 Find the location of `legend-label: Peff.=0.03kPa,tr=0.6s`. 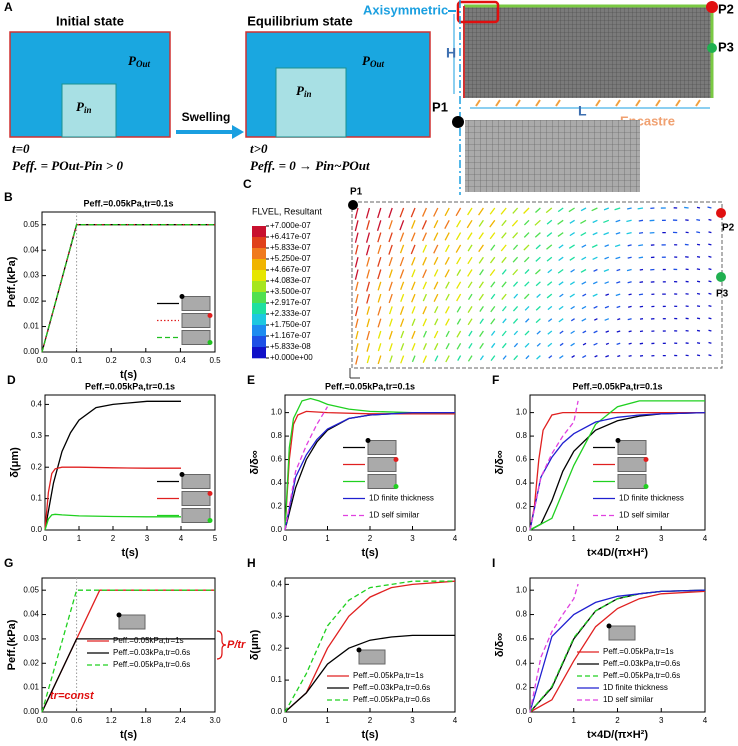

legend-label: Peff.=0.03kPa,tr=0.6s is located at coordinates (151, 652).